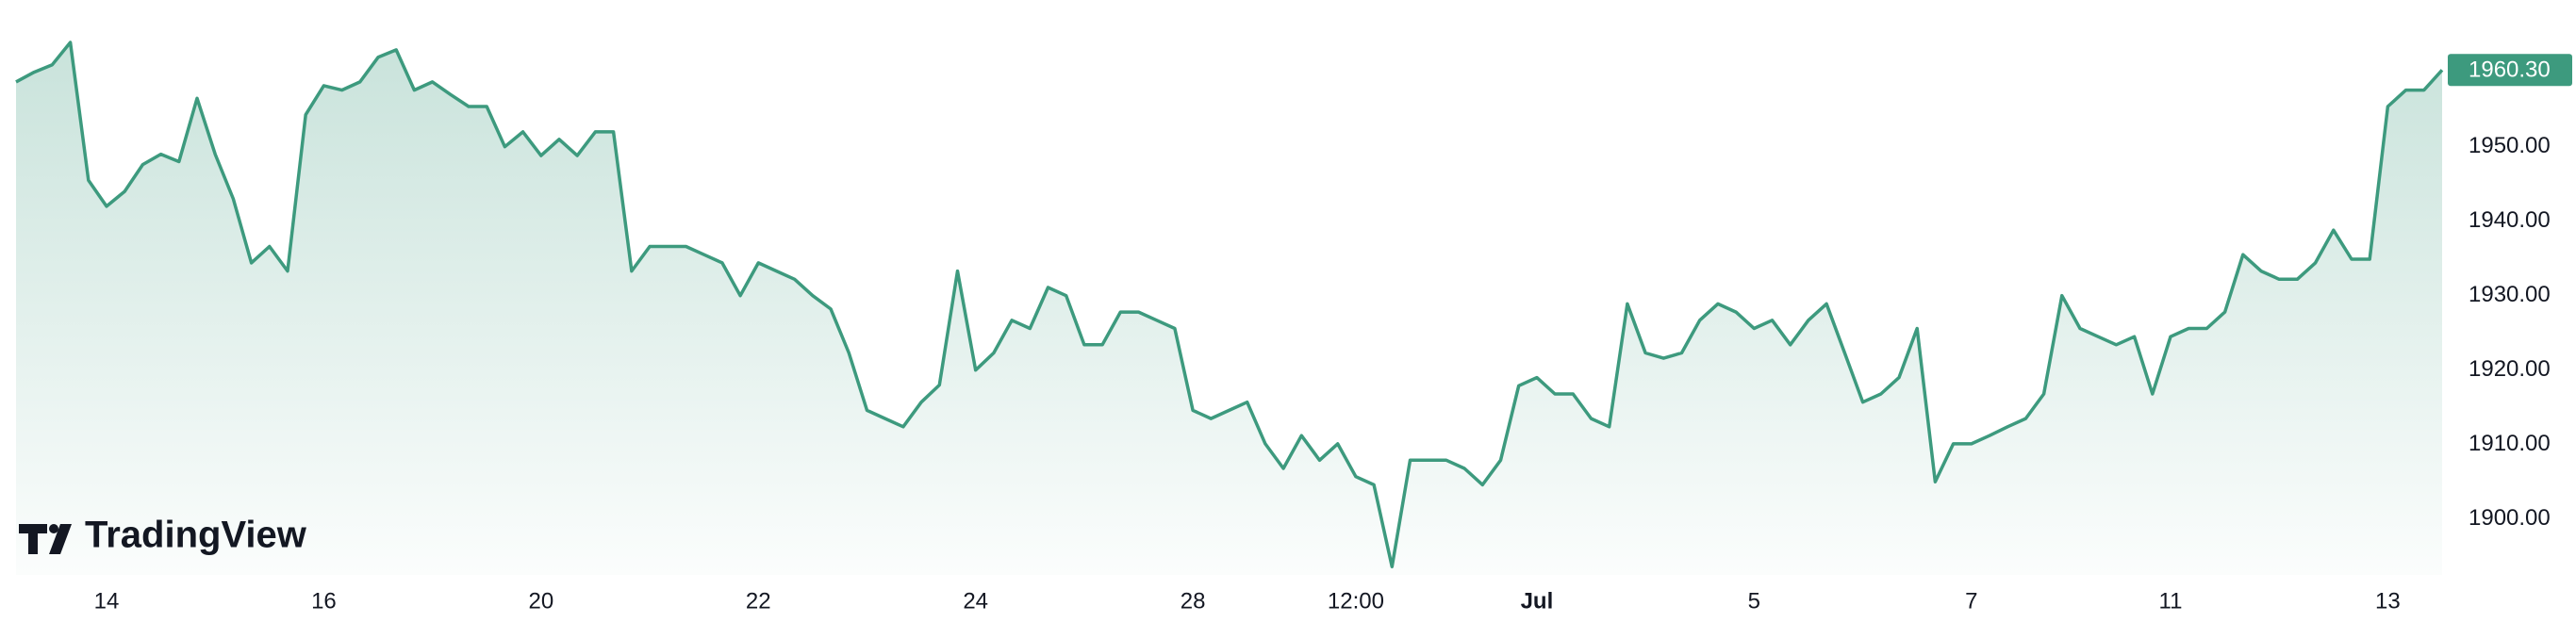 The width and height of the screenshot is (2576, 639). Describe the element at coordinates (324, 601) in the screenshot. I see `x-tick-label: 16` at that location.